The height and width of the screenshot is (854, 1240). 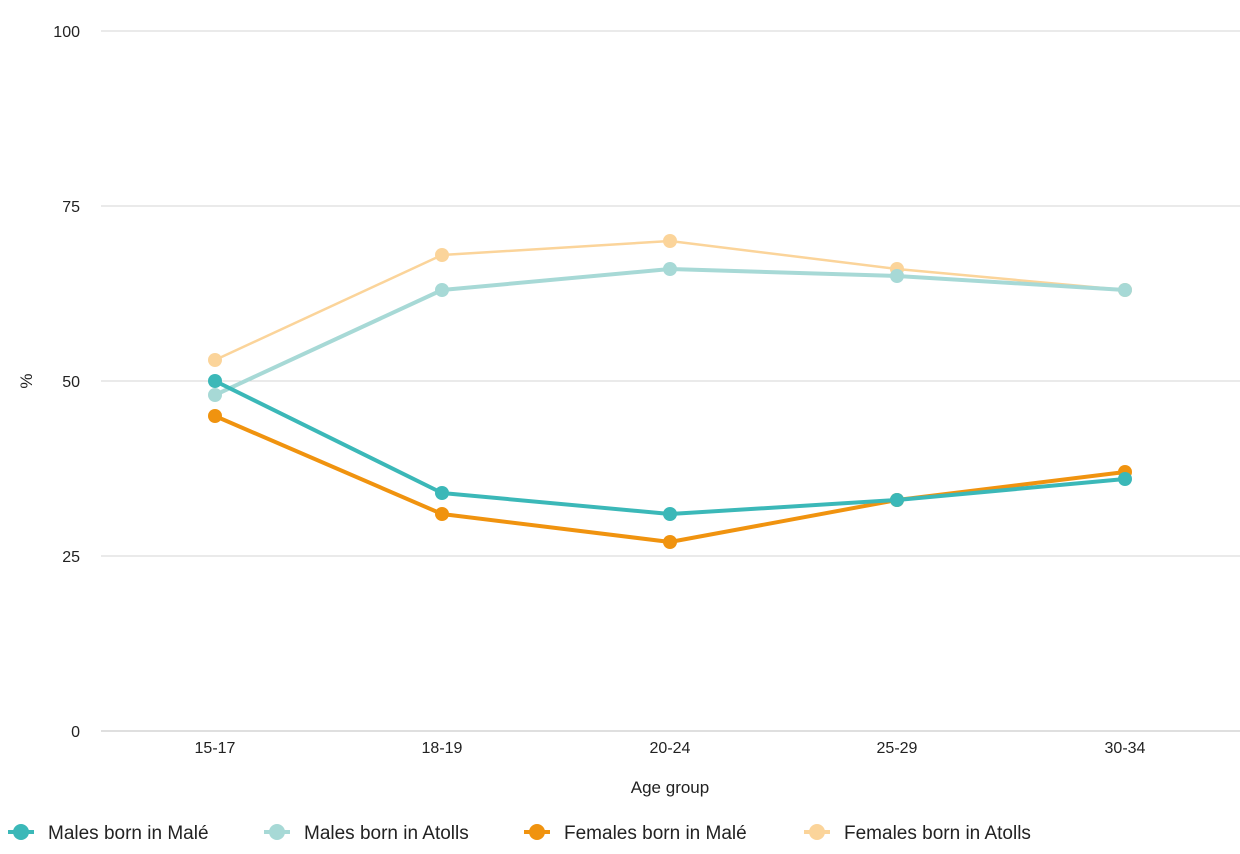 I want to click on x-tick-label: 18-19, so click(x=442, y=748).